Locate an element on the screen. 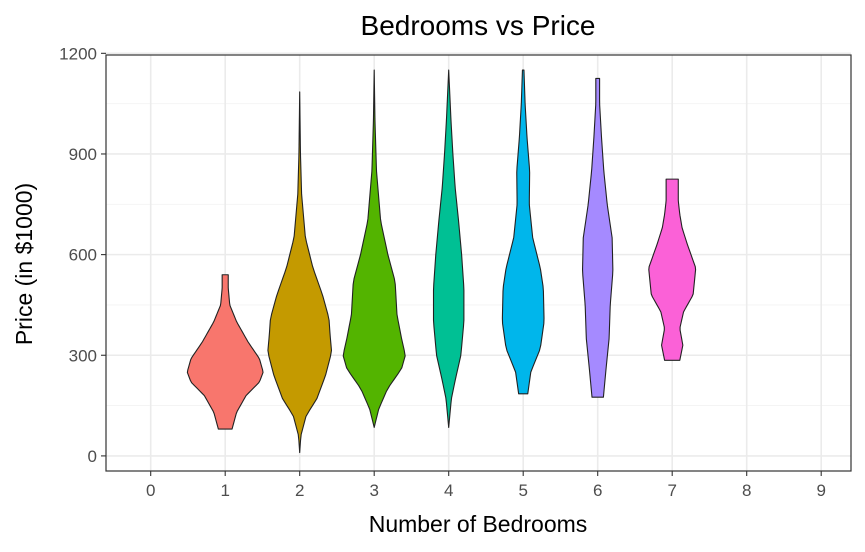 The image size is (865, 552). x-tick-label: 4 is located at coordinates (448, 490).